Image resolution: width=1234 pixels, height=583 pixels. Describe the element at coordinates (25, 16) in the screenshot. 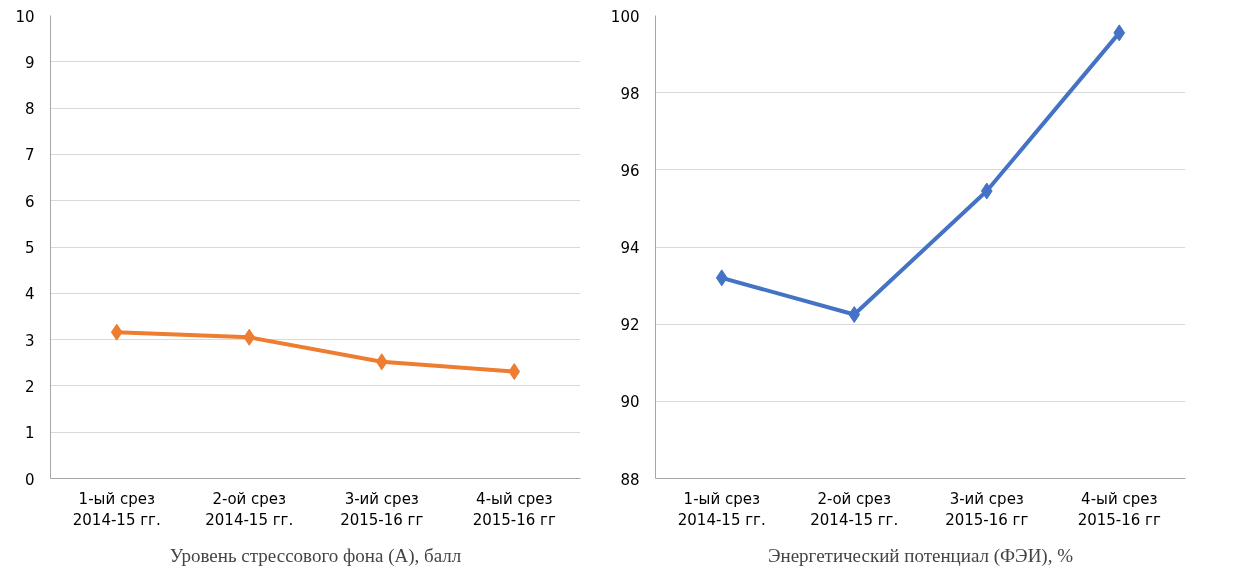

I see `y-tick-label: 10` at that location.